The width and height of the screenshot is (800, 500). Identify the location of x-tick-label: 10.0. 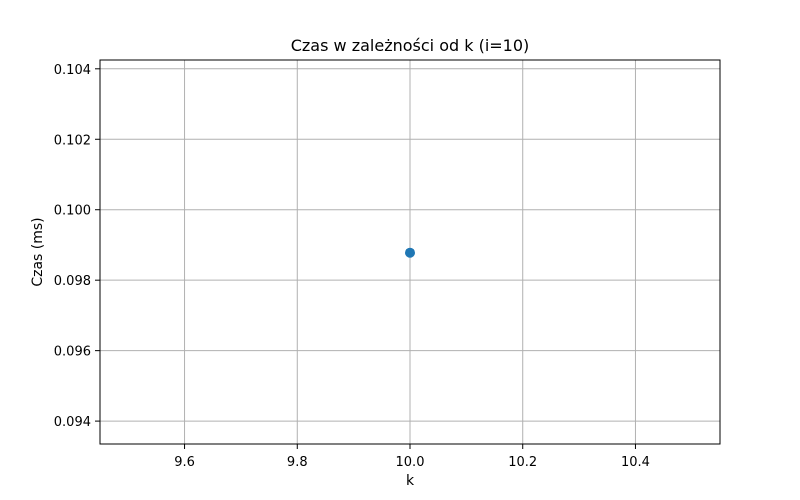
(410, 462).